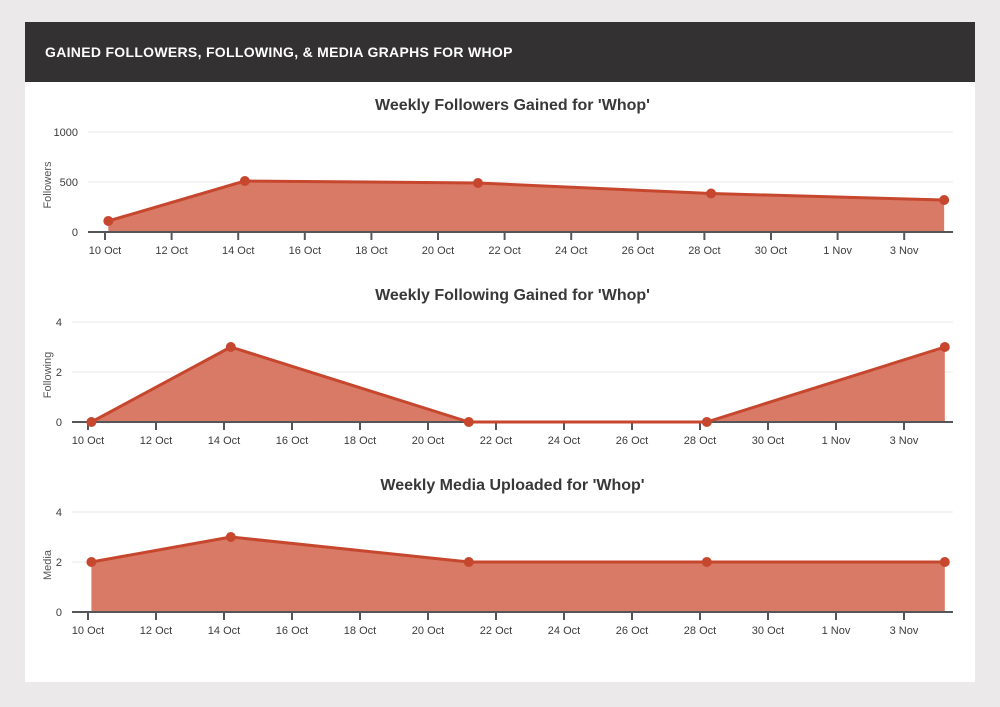 This screenshot has height=707, width=1000. I want to click on y-axis-title: Following, so click(48, 375).